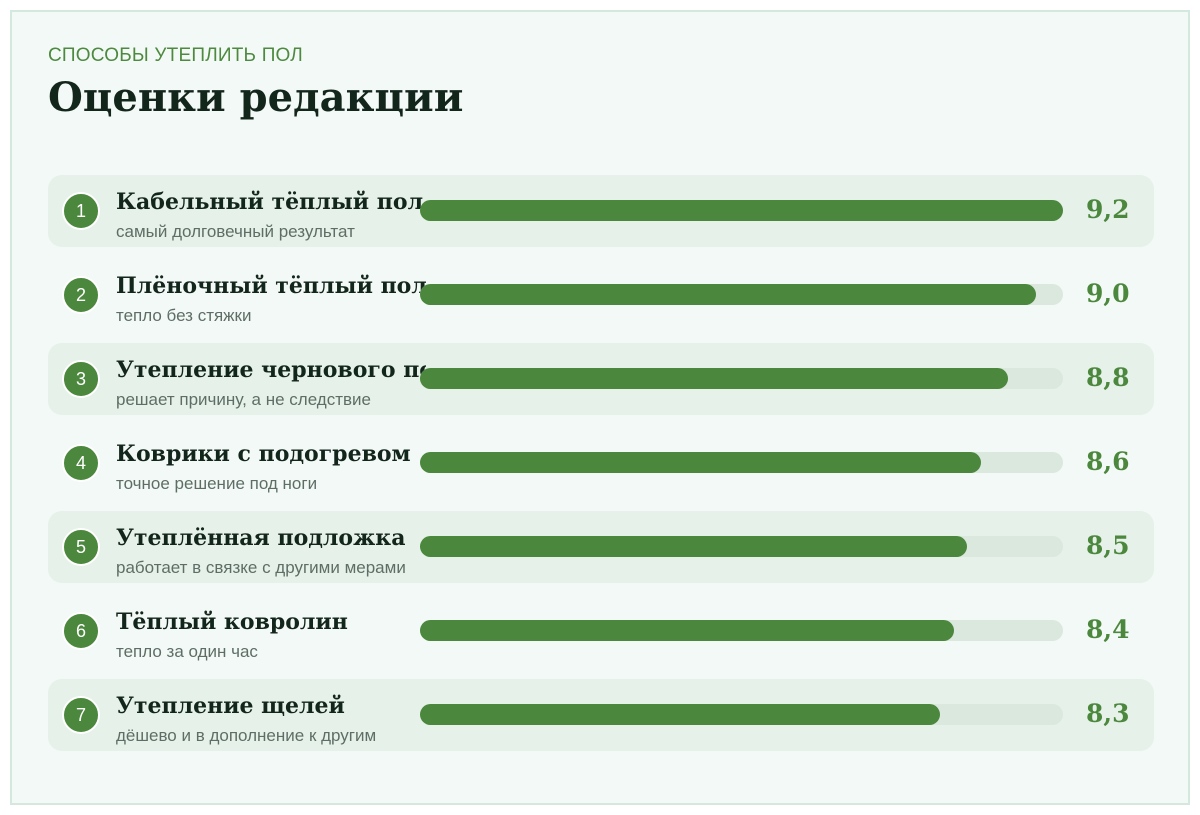  I want to click on item-name: Утеплённая подложка, so click(261, 538).